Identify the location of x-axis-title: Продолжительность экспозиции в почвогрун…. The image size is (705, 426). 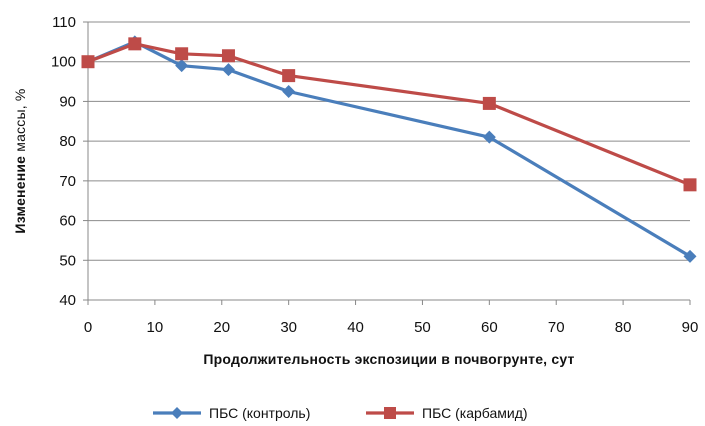
(388, 359).